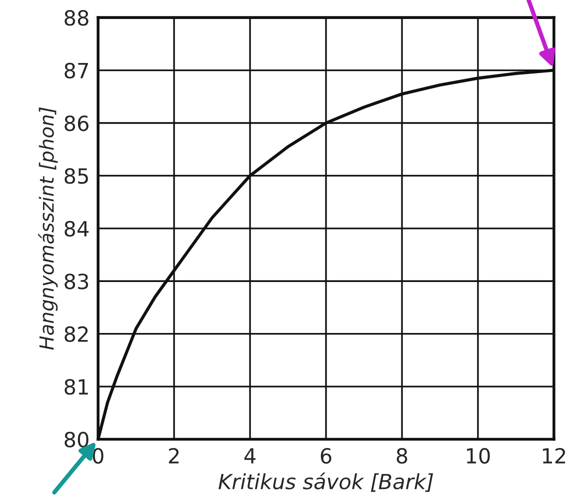 The image size is (577, 502). I want to click on x-tick-label: 2, so click(173, 456).